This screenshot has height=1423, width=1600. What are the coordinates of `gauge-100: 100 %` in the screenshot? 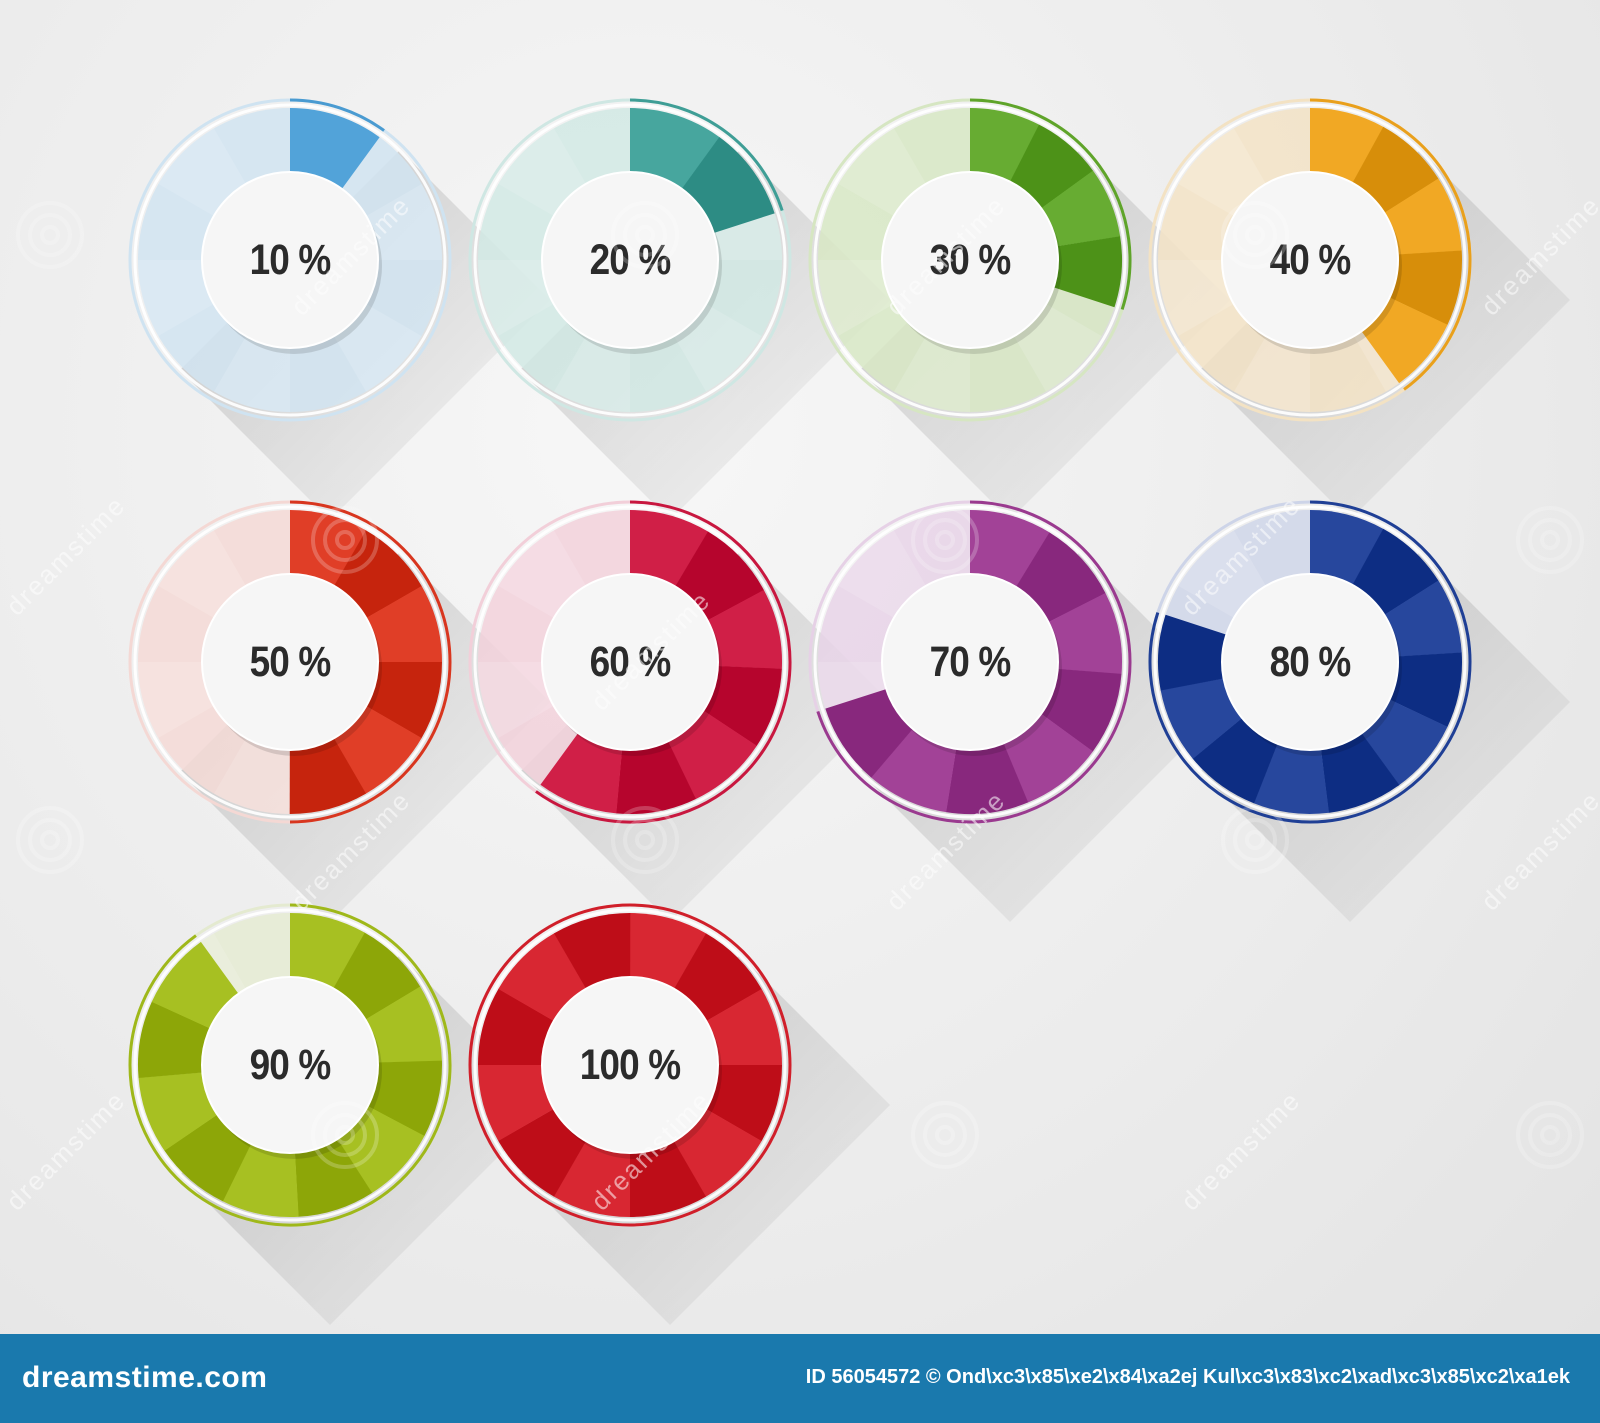 It's located at (677, 1112).